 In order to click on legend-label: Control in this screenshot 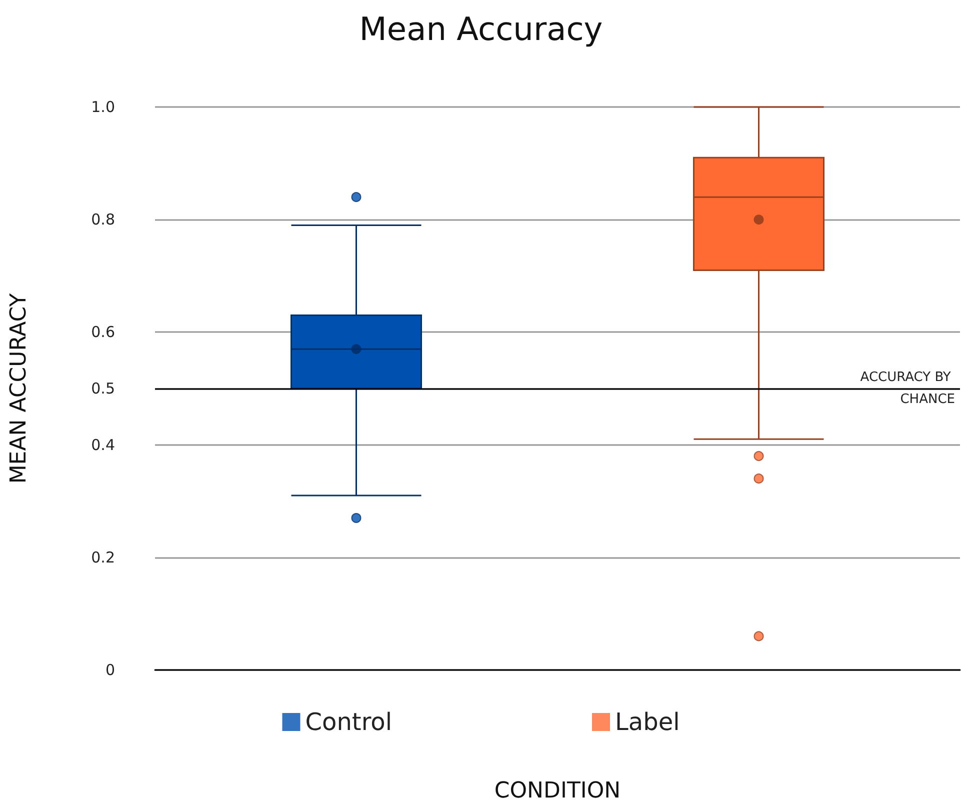, I will do `click(348, 722)`.